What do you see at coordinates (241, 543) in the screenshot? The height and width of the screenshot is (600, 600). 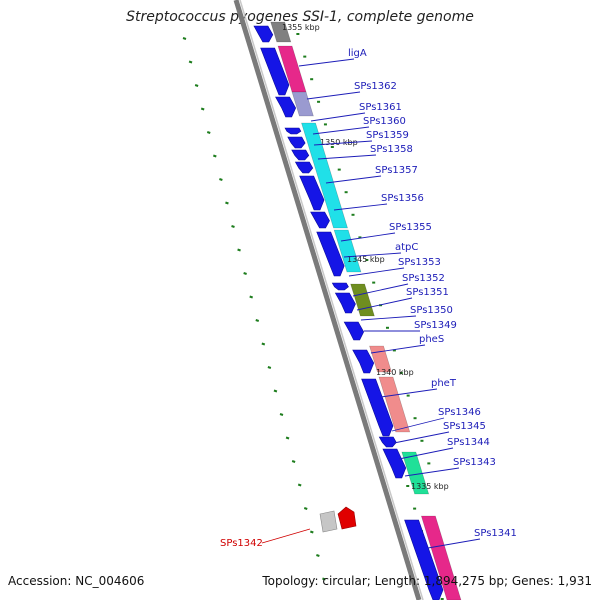 I see `gene-label-sps1342: SPs1342` at bounding box center [241, 543].